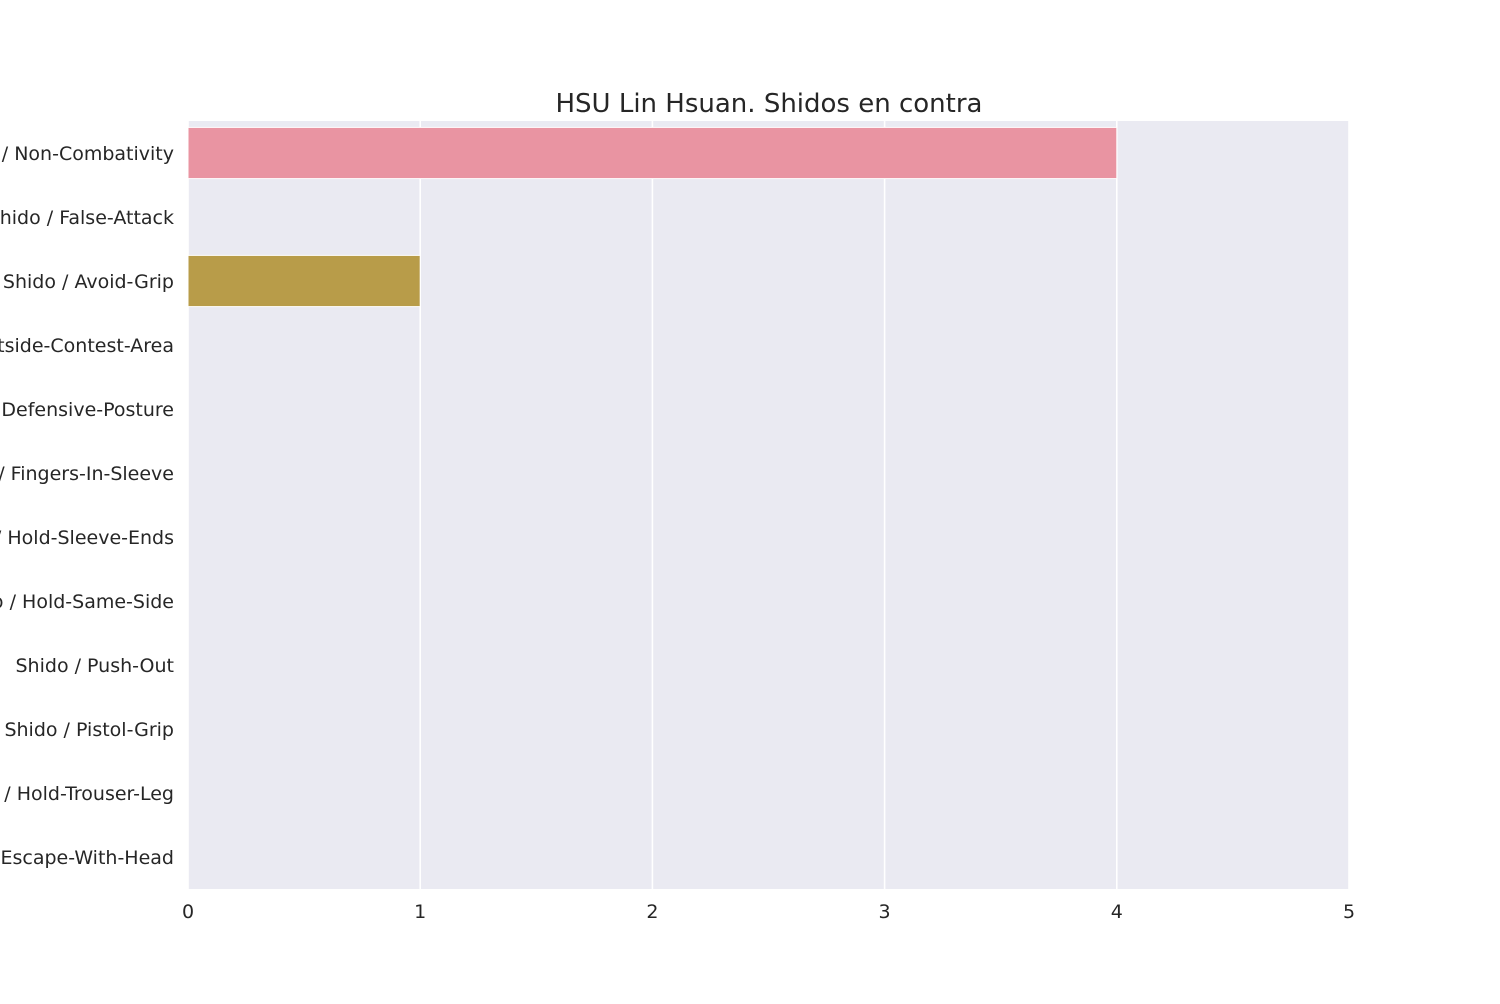  Describe the element at coordinates (653, 217) in the screenshot. I see `bars-group` at that location.